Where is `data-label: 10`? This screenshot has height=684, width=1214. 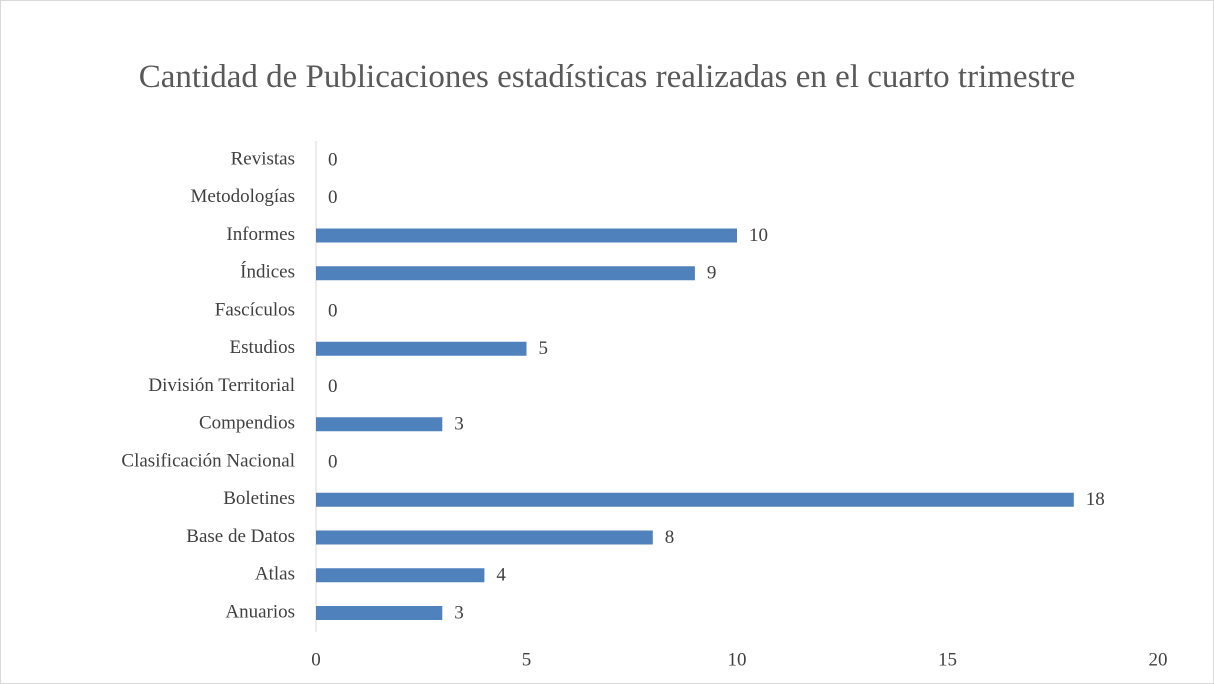 data-label: 10 is located at coordinates (758, 235).